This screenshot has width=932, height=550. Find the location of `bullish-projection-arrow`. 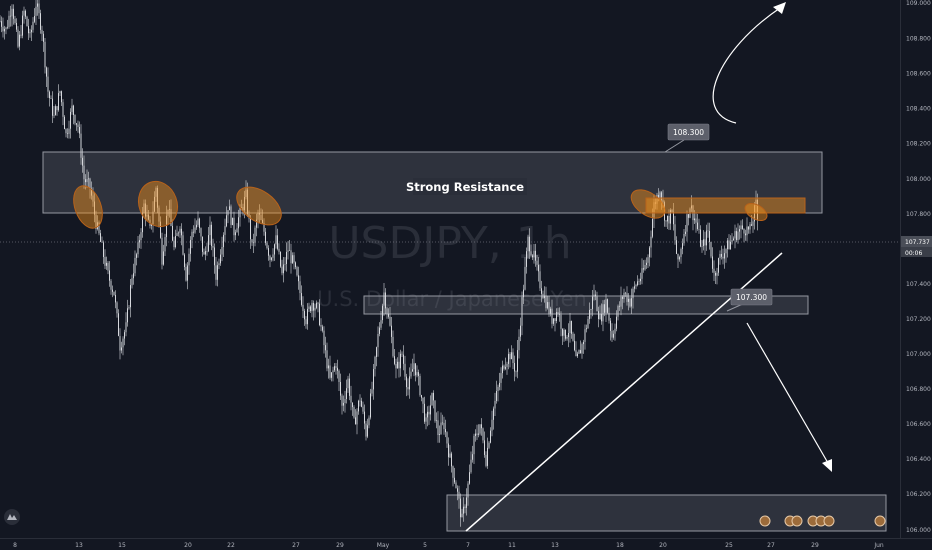

bullish-projection-arrow is located at coordinates (746, 65).